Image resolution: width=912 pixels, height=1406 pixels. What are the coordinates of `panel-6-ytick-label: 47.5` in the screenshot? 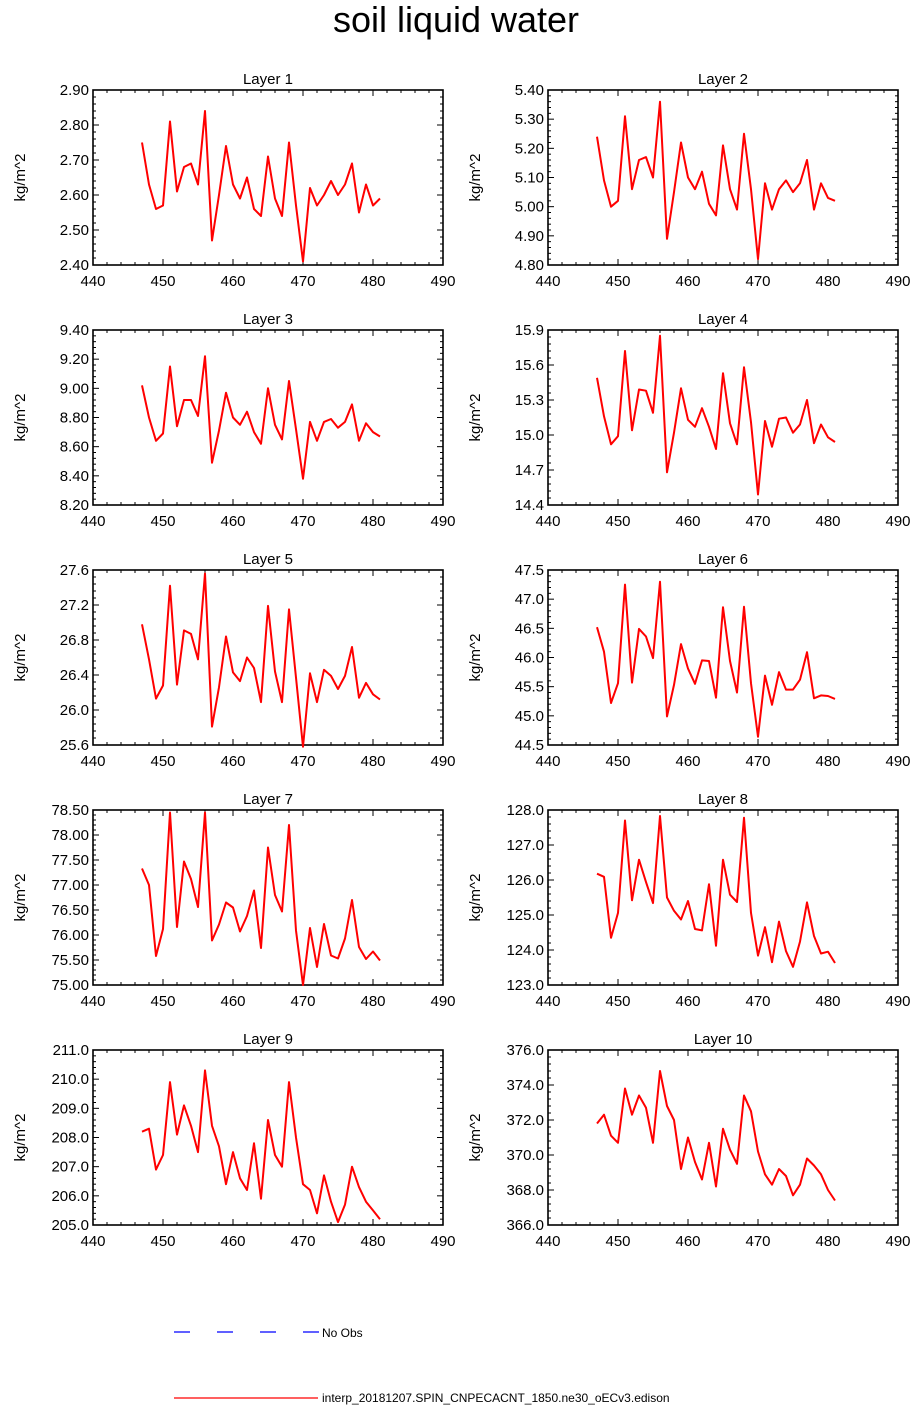 It's located at (529, 570).